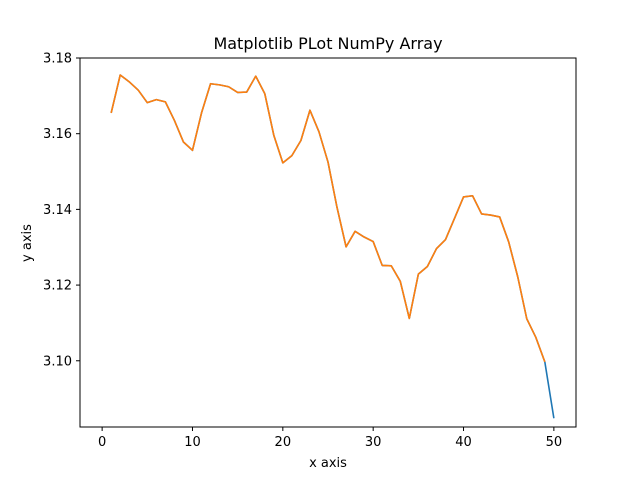 Image resolution: width=640 pixels, height=480 pixels. I want to click on y-tick-label: 3.12, so click(57, 286).